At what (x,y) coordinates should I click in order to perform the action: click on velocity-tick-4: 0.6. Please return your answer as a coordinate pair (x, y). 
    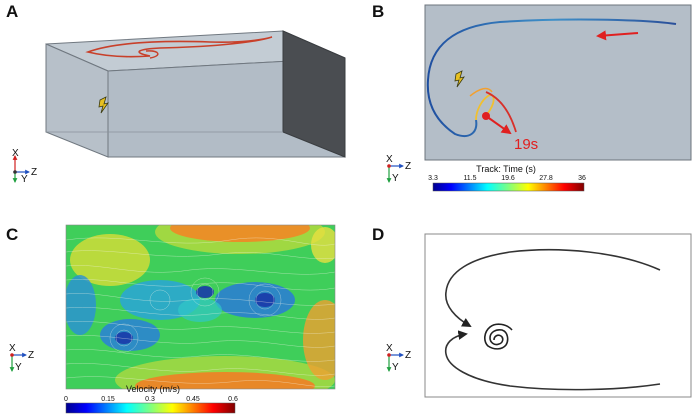
    Looking at the image, I should click on (233, 399).